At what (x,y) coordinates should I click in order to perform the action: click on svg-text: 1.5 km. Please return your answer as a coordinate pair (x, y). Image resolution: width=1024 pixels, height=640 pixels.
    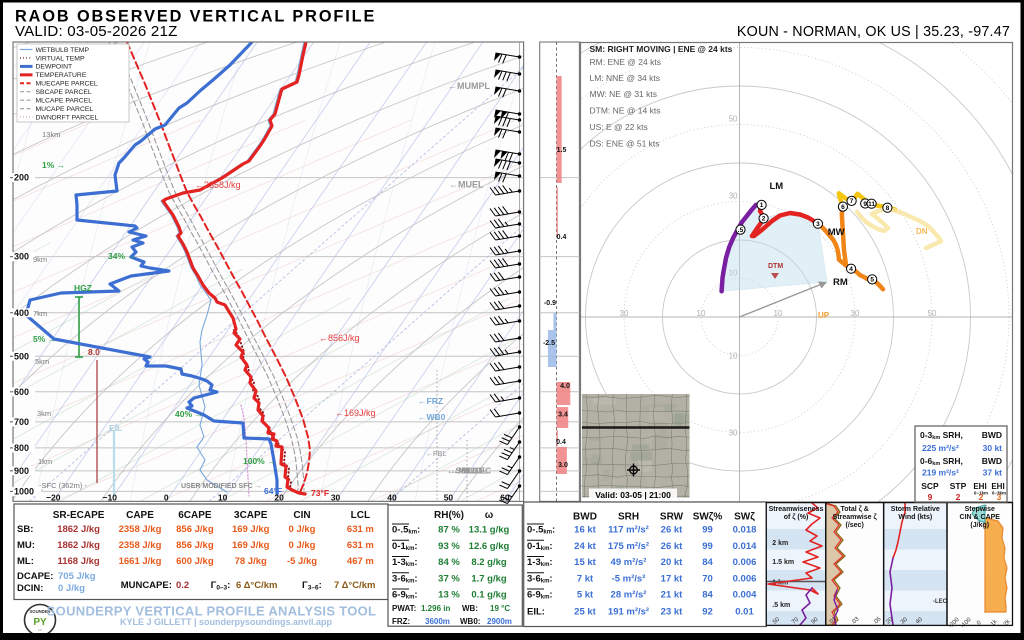
    Looking at the image, I should click on (783, 562).